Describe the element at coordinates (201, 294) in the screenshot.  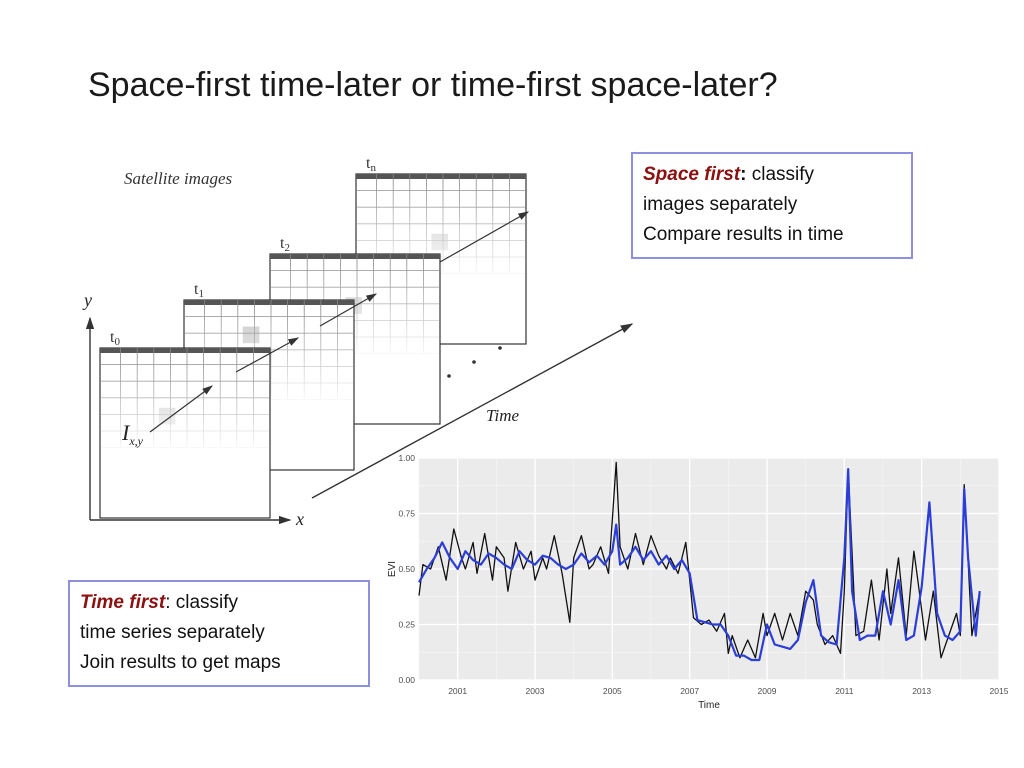
I see `frame-label-sub: 1` at that location.